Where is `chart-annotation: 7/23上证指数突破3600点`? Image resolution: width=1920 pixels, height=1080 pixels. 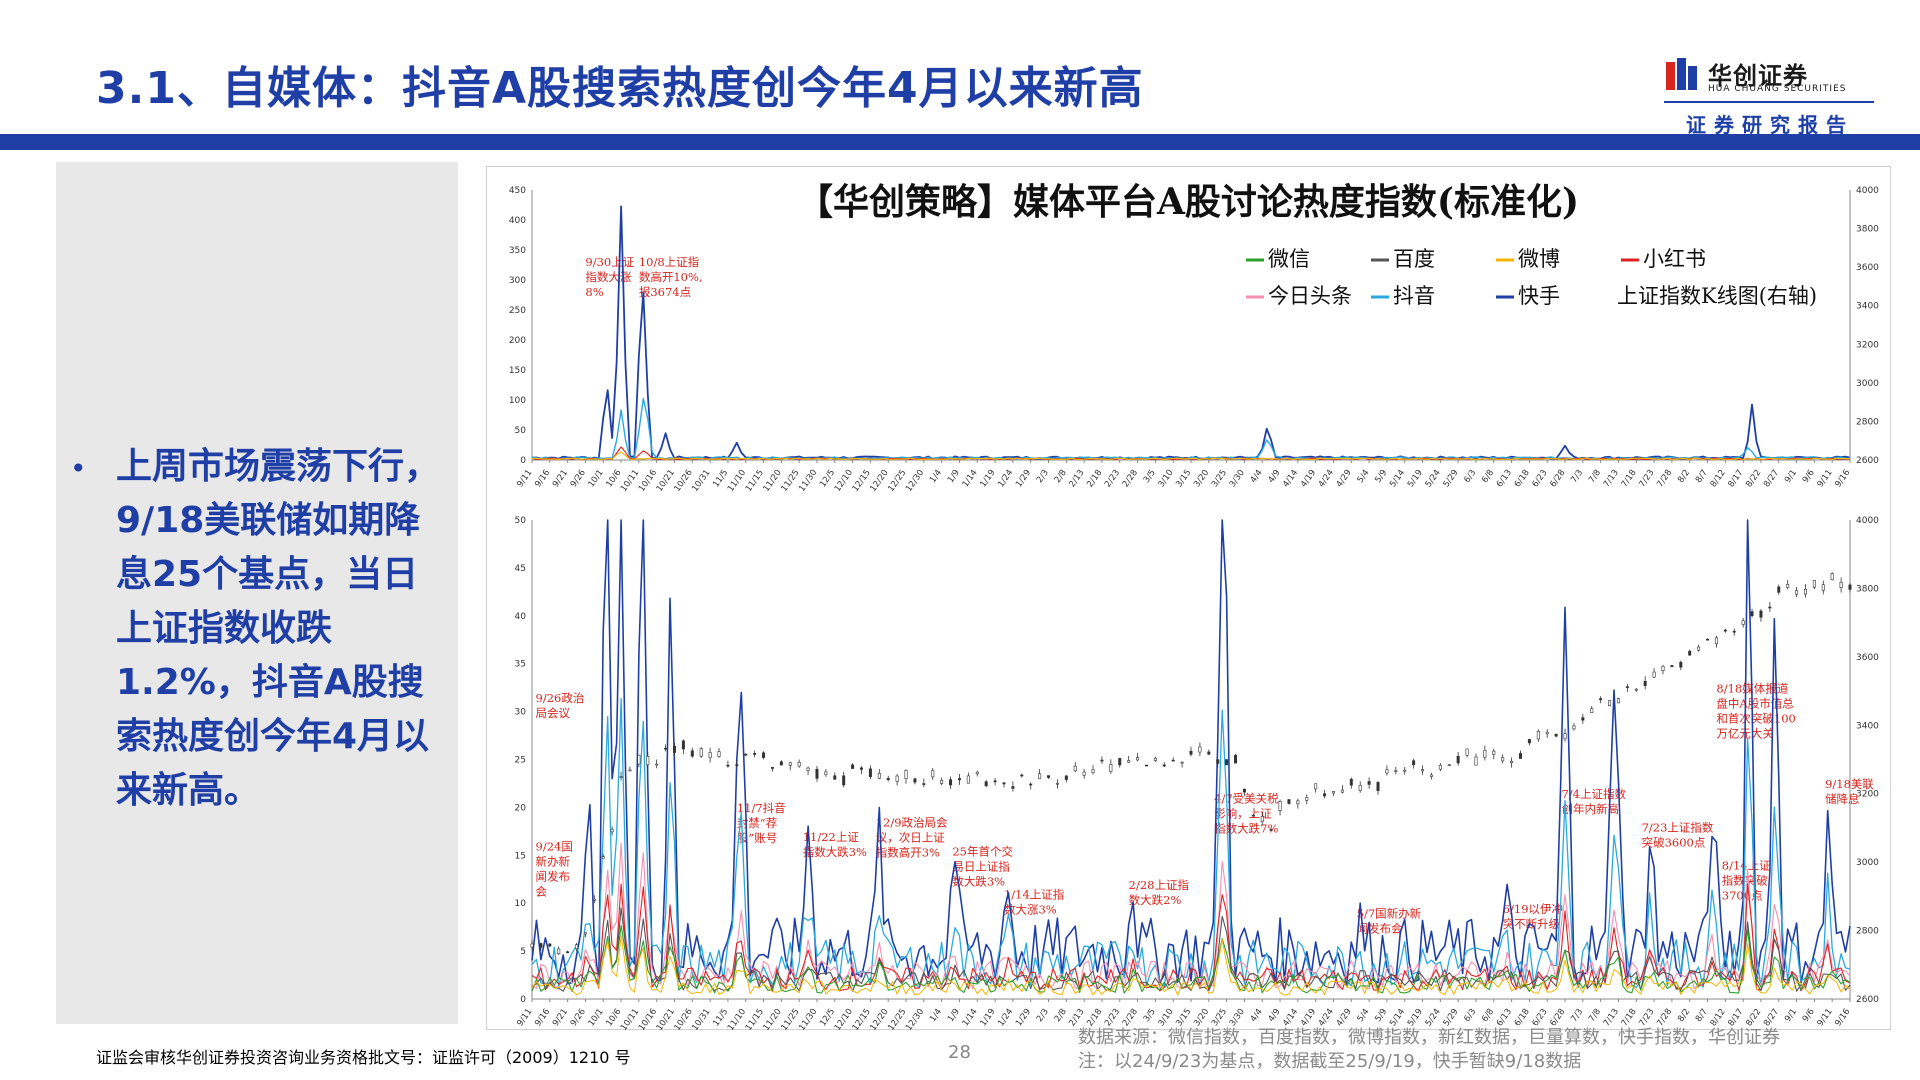 chart-annotation: 7/23上证指数突破3600点 is located at coordinates (1678, 834).